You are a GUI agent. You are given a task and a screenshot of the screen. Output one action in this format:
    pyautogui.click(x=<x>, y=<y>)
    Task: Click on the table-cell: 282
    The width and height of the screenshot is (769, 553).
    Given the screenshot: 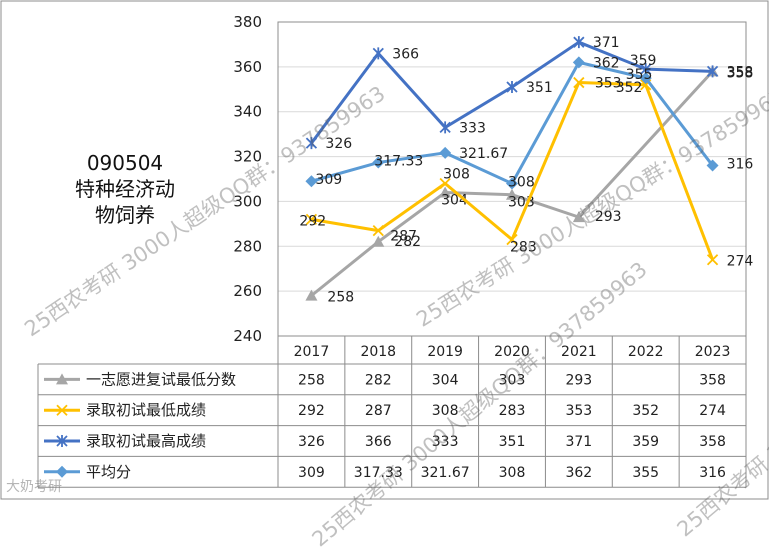 What is the action you would take?
    pyautogui.click(x=378, y=380)
    